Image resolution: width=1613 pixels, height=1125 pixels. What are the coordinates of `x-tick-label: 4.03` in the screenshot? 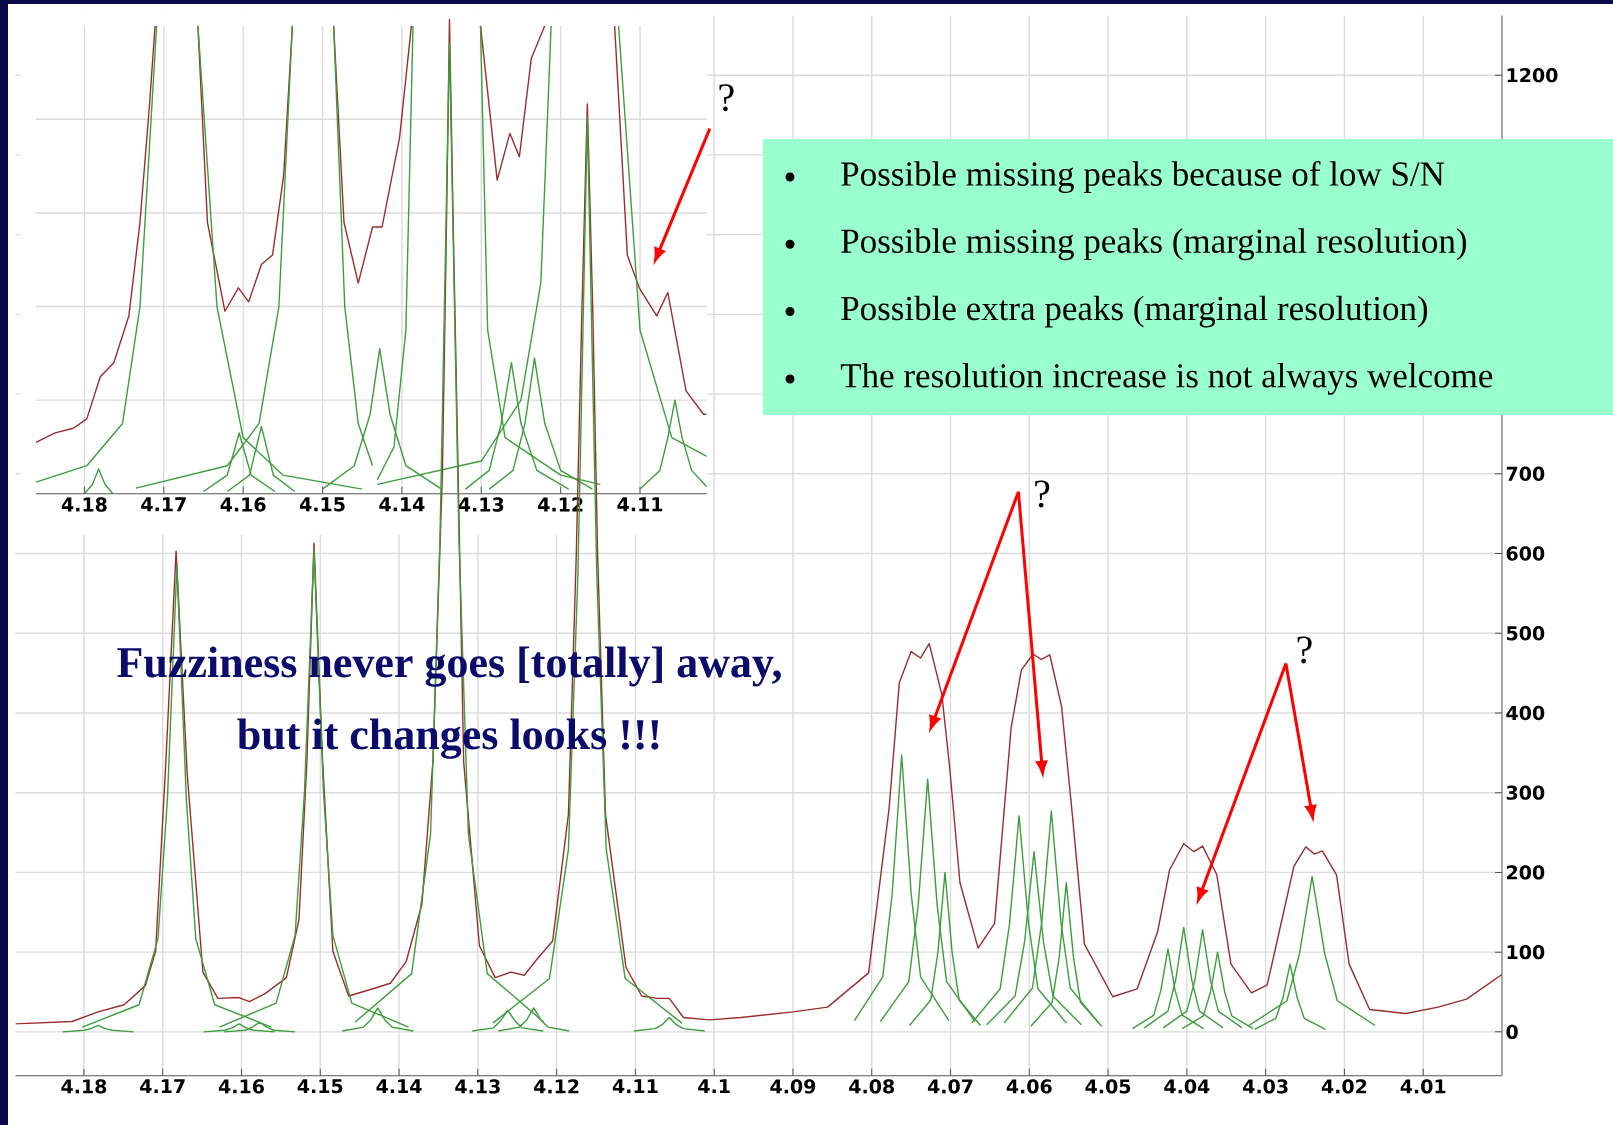 It's located at (1265, 1086).